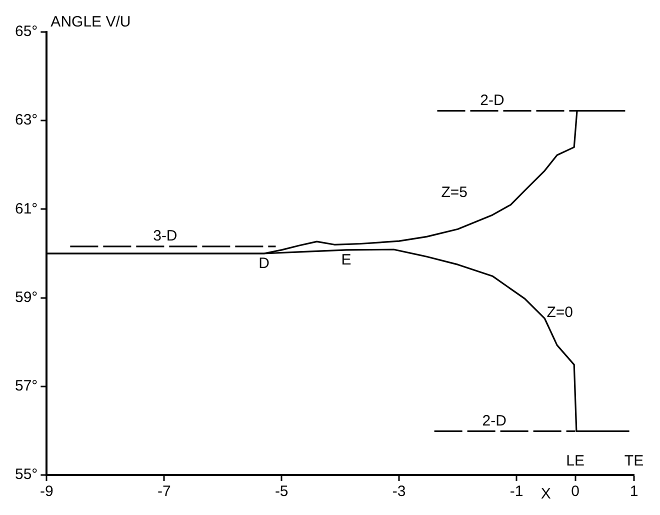  I want to click on x-tick-label: -3, so click(399, 491).